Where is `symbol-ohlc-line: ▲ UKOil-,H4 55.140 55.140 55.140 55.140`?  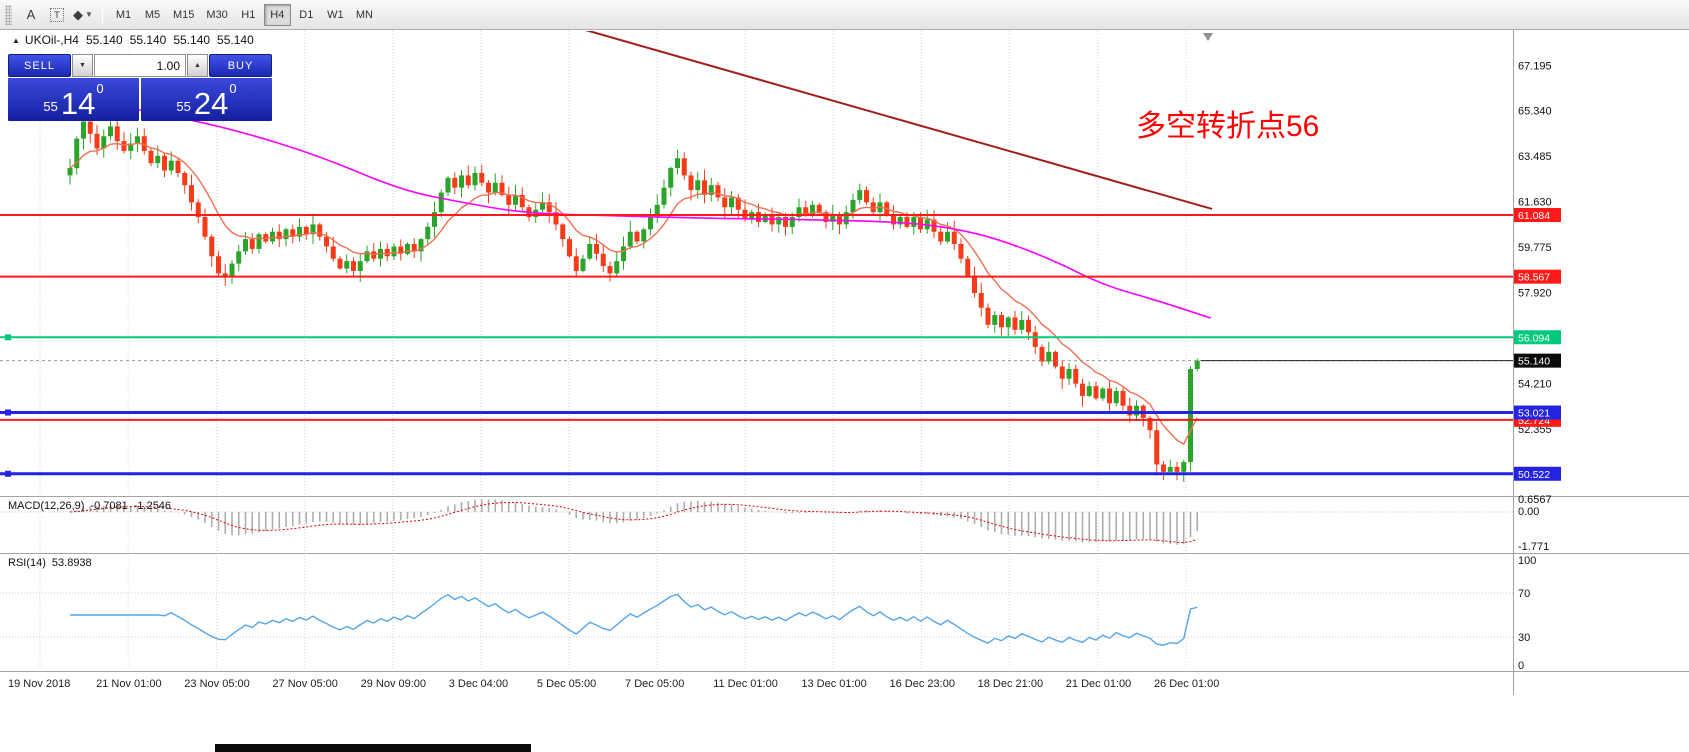
symbol-ohlc-line: ▲ UKOil-,H4 55.140 55.140 55.140 55.140 is located at coordinates (133, 40).